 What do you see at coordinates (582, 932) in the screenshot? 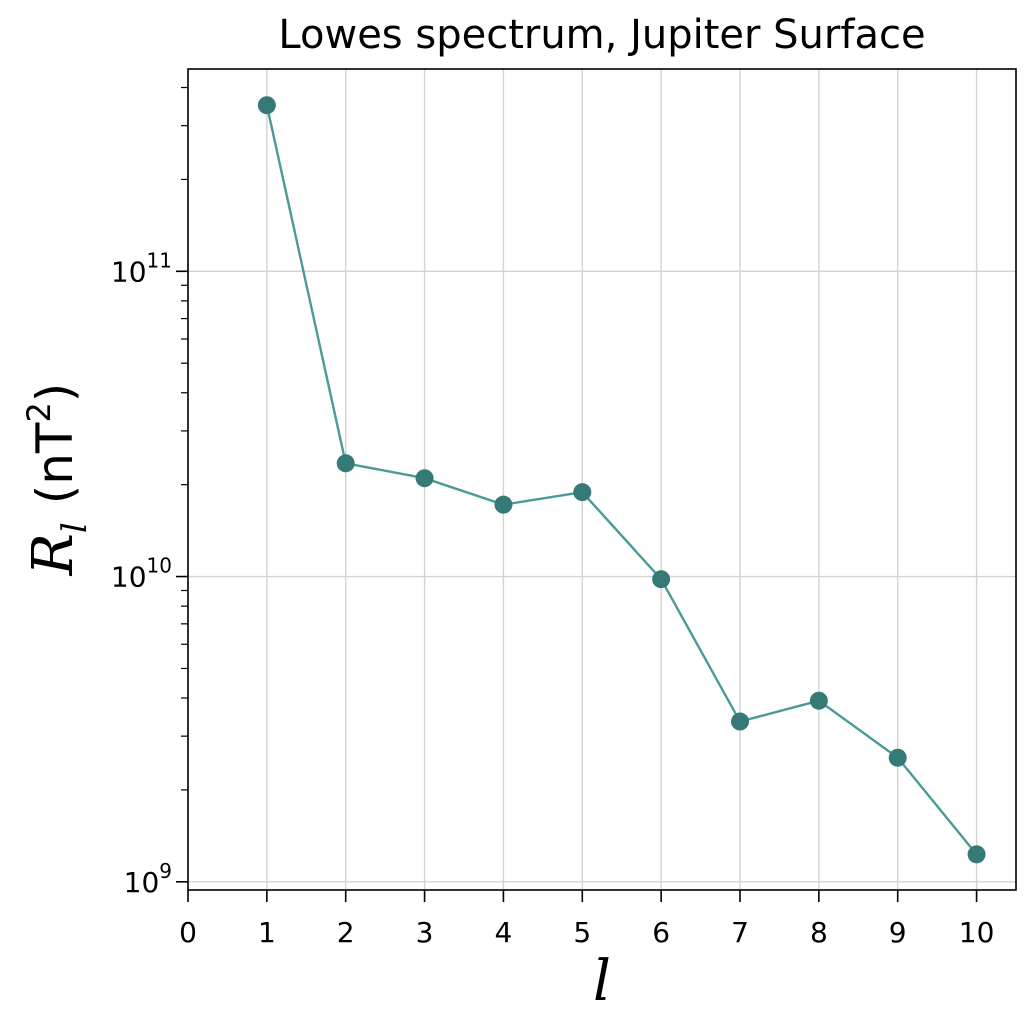
I see `x-tick-label: 5` at bounding box center [582, 932].